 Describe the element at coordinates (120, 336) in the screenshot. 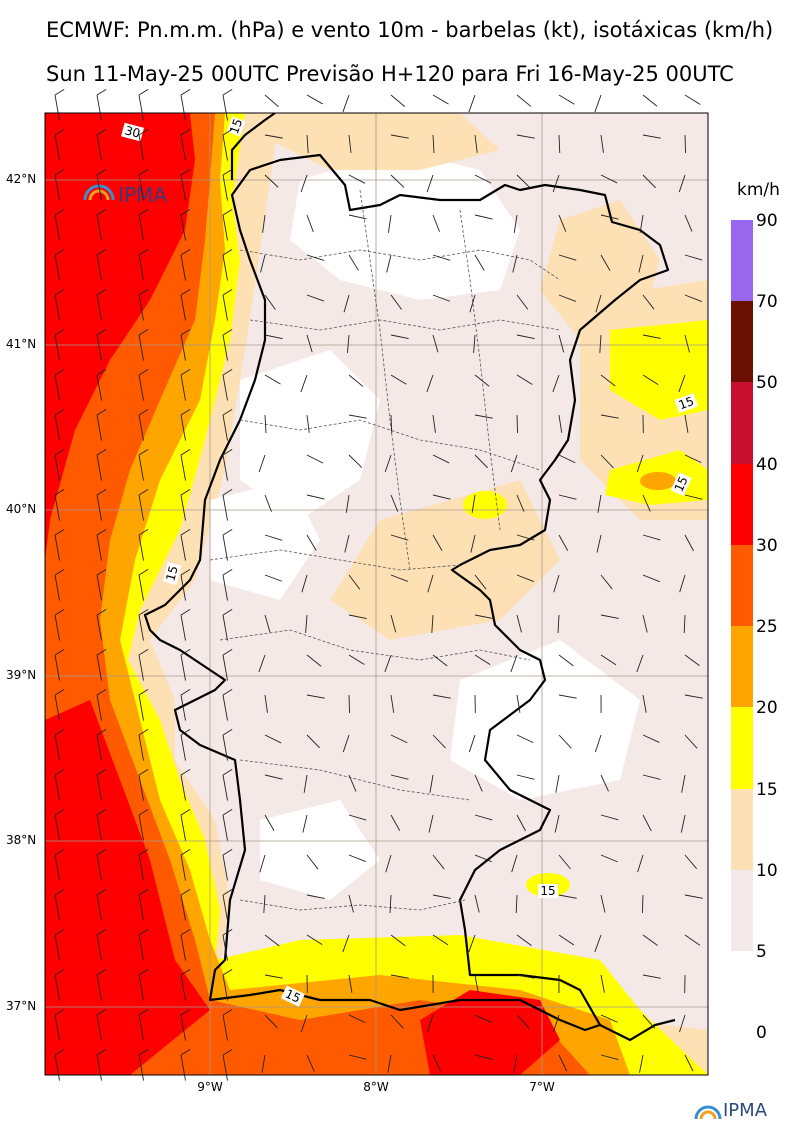

I see `isotach-band-30-40-west` at that location.